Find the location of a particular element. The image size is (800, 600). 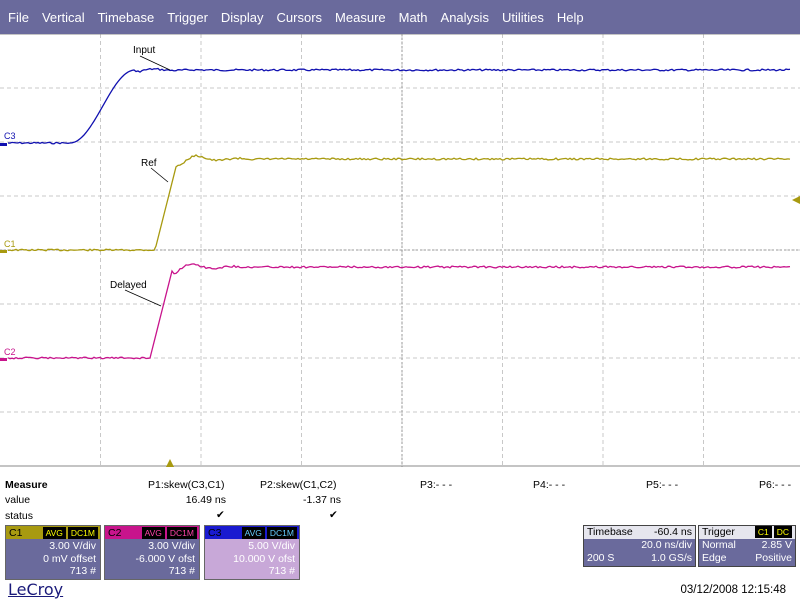

trigger-slope: Positive is located at coordinates (773, 557).